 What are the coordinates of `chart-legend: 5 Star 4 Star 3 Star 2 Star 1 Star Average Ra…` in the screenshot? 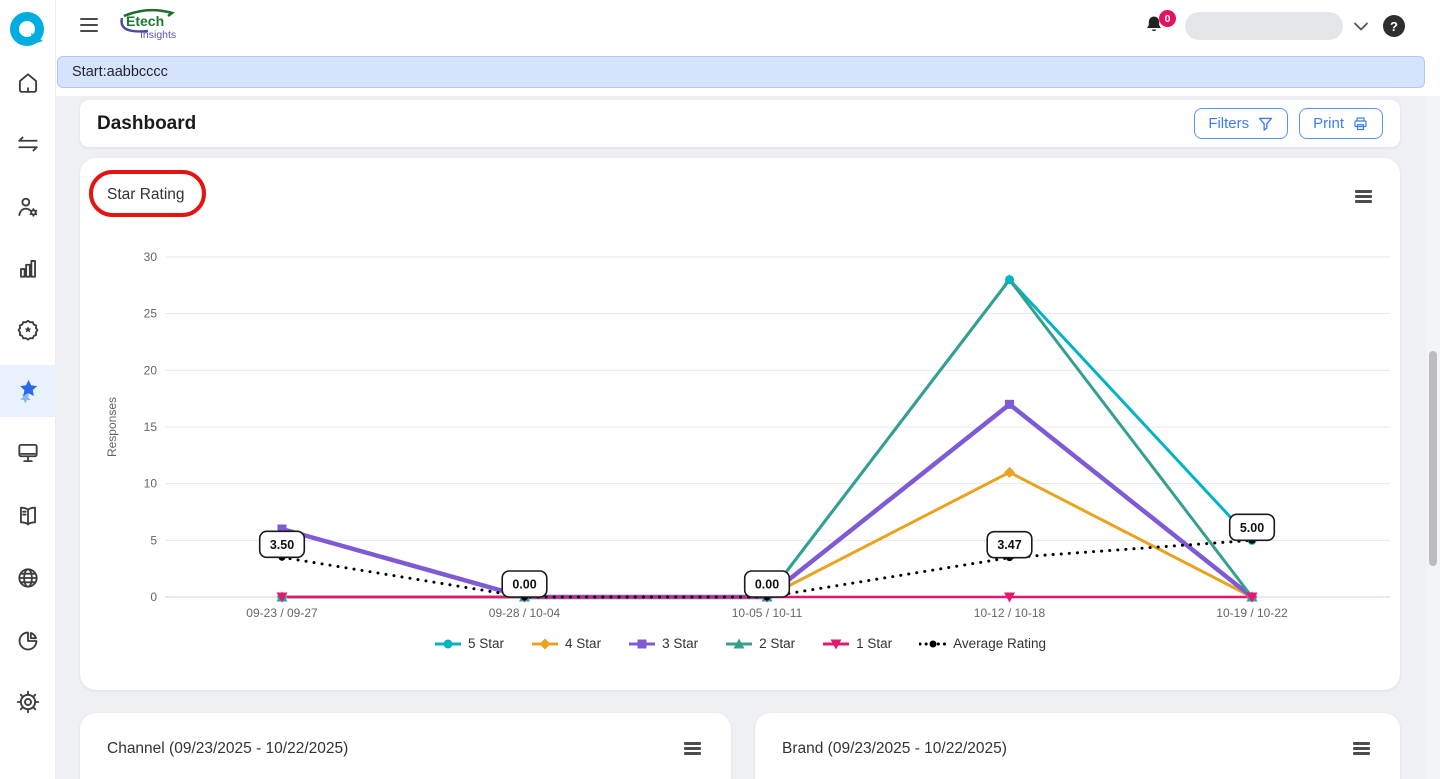 It's located at (740, 643).